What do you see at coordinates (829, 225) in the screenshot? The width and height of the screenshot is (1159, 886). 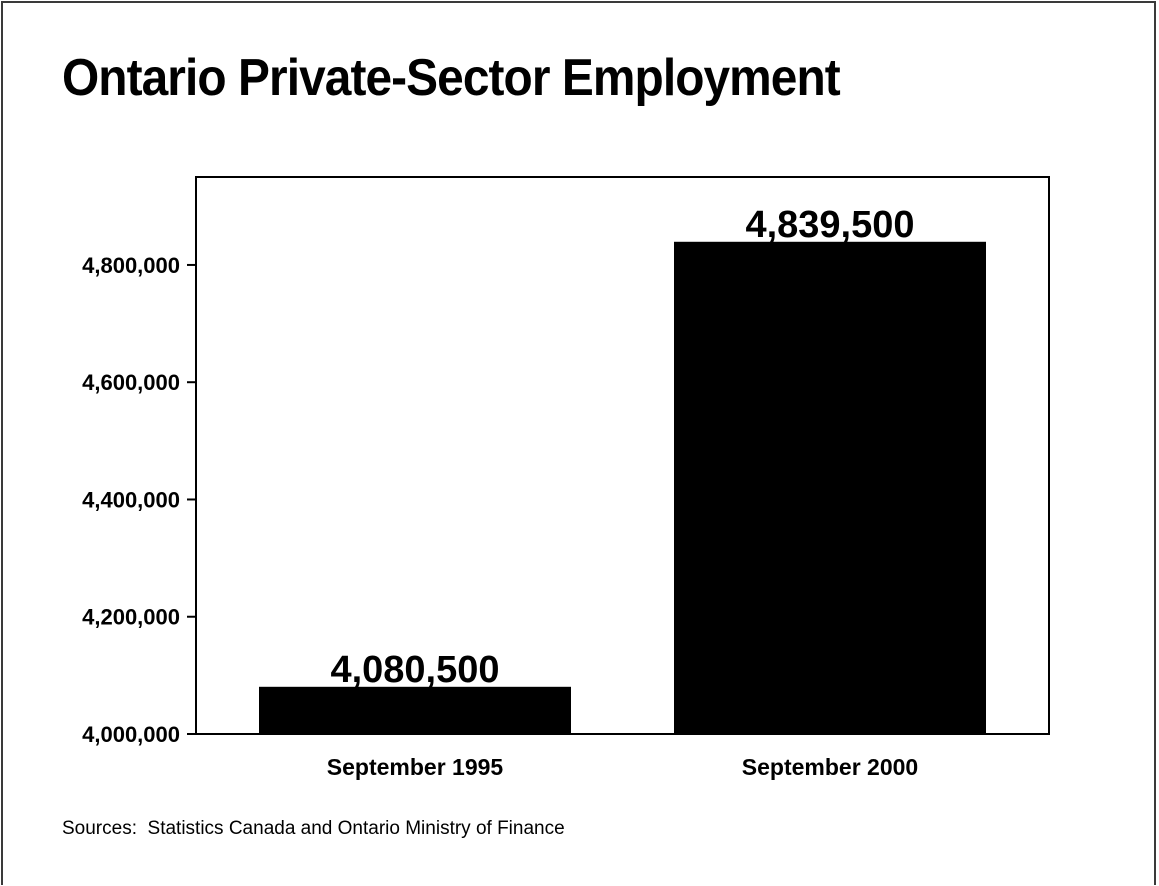 I see `bar-value-label: 4,839,500` at bounding box center [829, 225].